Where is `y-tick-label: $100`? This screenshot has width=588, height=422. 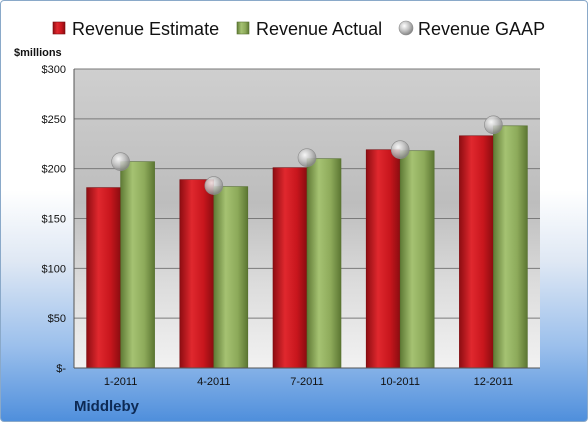 y-tick-label: $100 is located at coordinates (54, 269).